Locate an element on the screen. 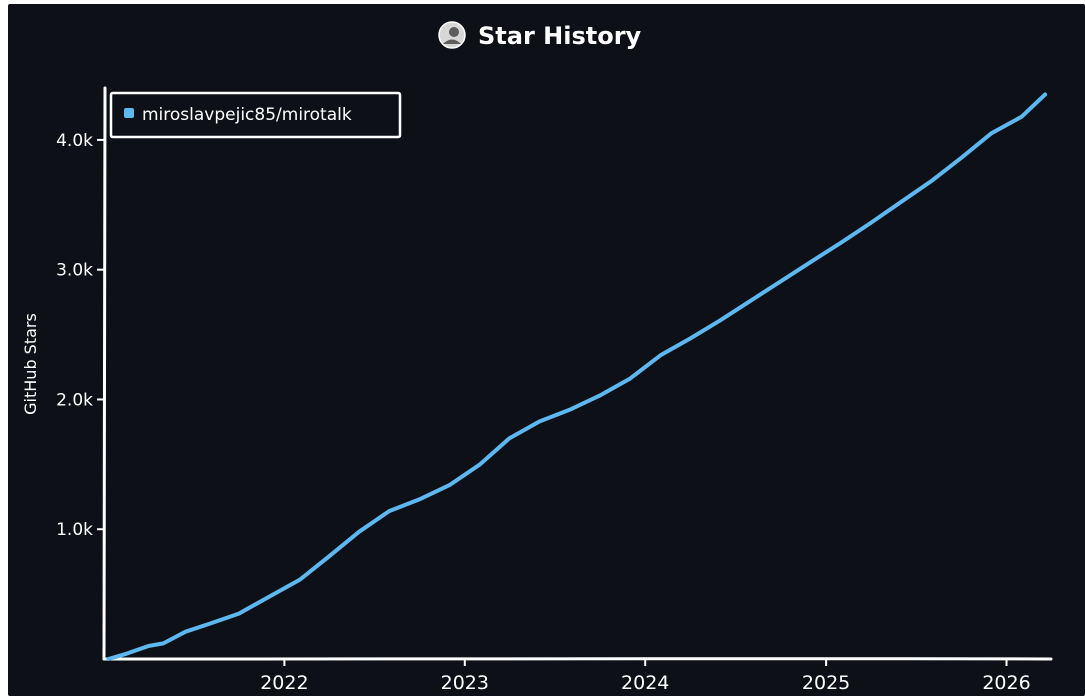  x-tick-label: 2022 is located at coordinates (284, 683).